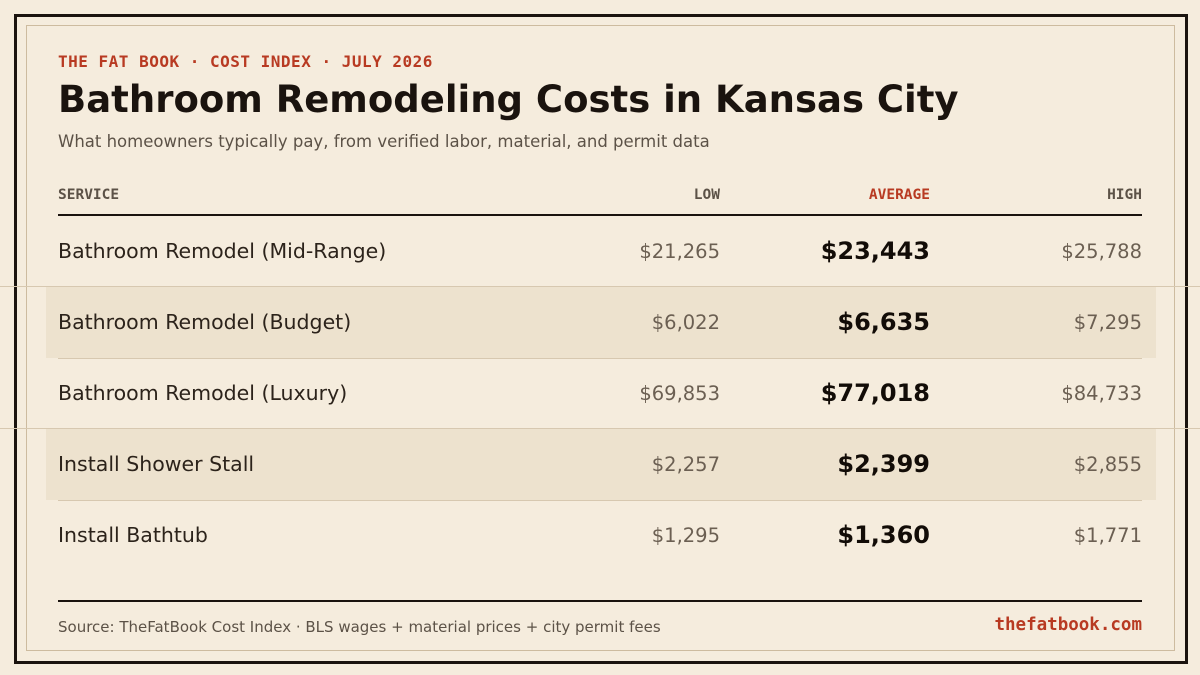 This screenshot has width=1200, height=675. What do you see at coordinates (1107, 322) in the screenshot?
I see `high-cell: $7,295` at bounding box center [1107, 322].